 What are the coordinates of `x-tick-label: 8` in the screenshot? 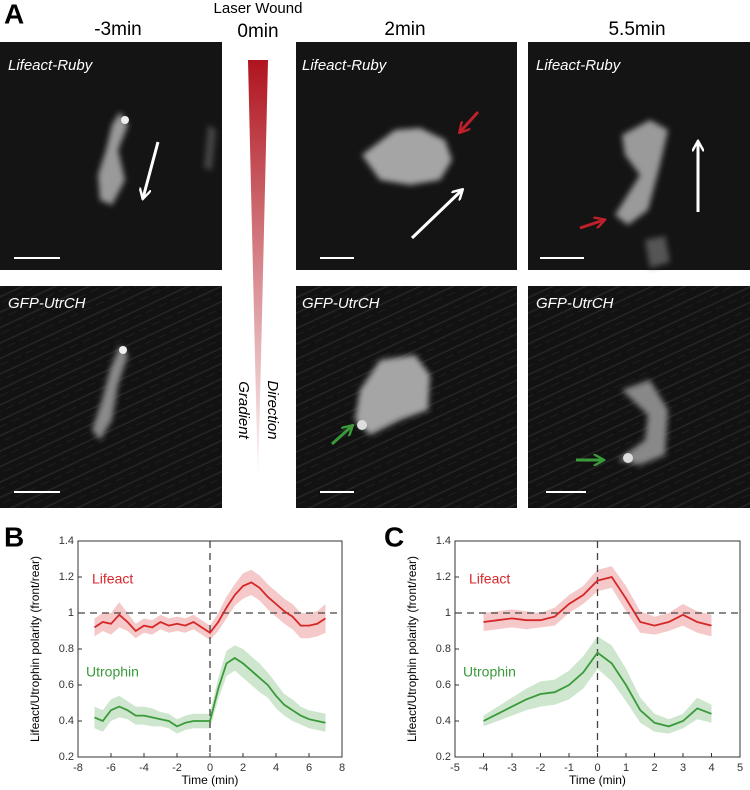 It's located at (342, 768).